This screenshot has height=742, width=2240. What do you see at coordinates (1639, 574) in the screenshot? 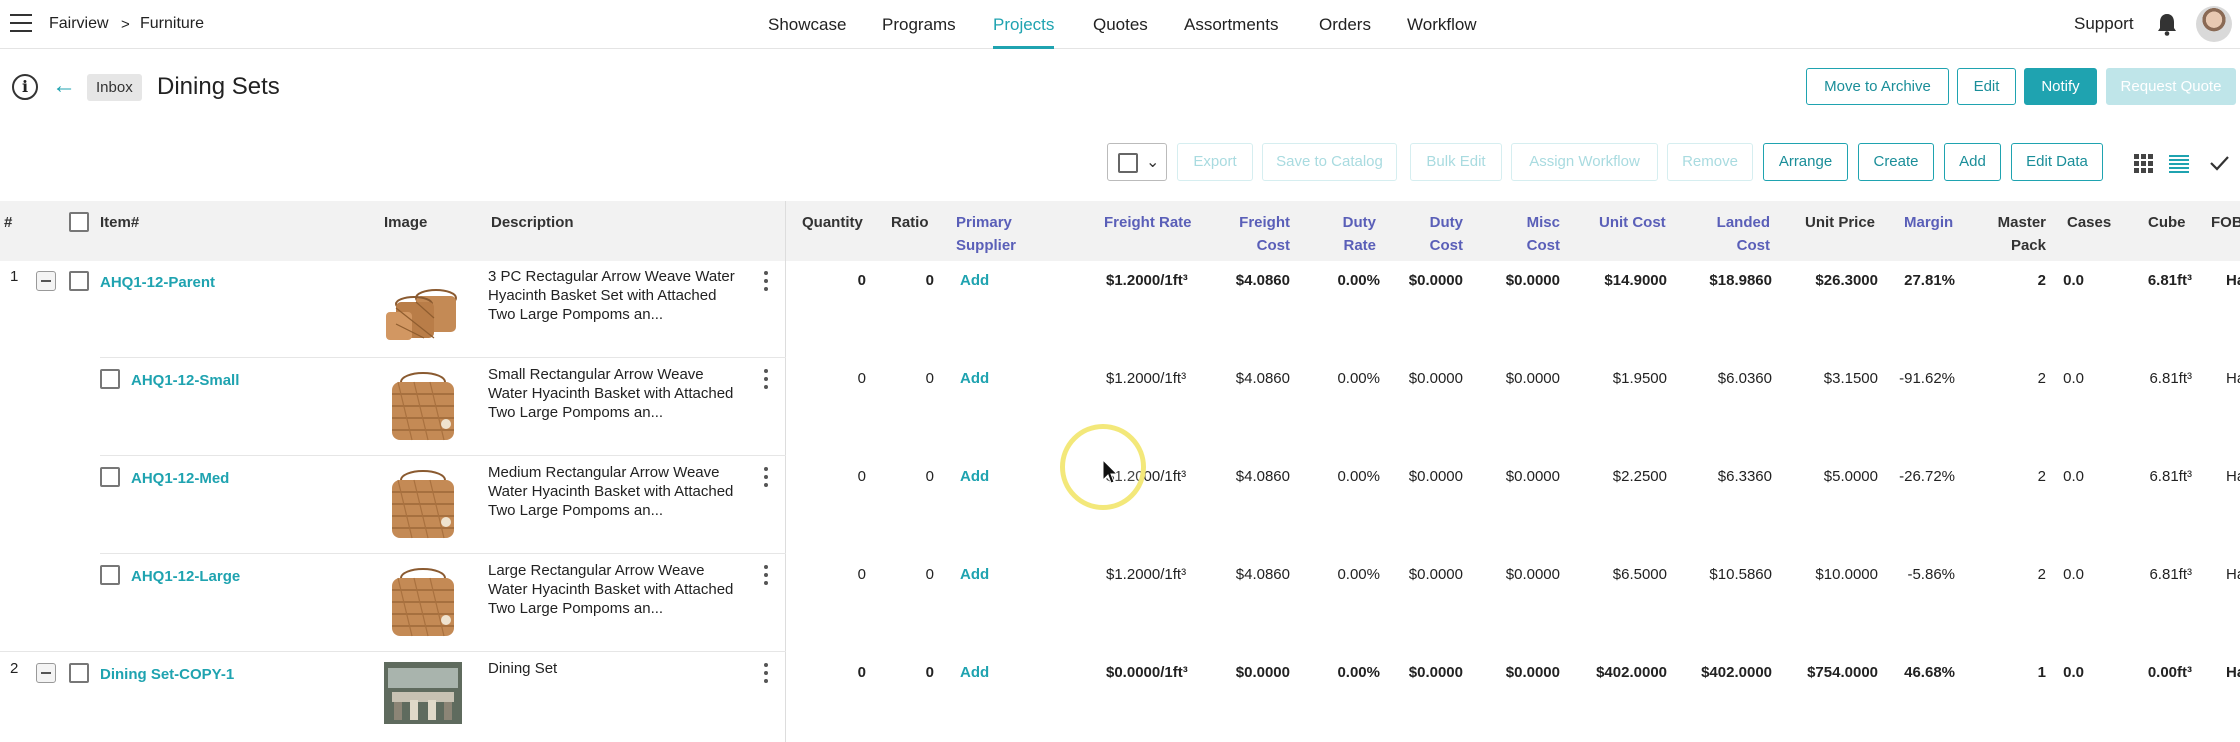
I see `cell-unit-cost: $6.5000` at bounding box center [1639, 574].